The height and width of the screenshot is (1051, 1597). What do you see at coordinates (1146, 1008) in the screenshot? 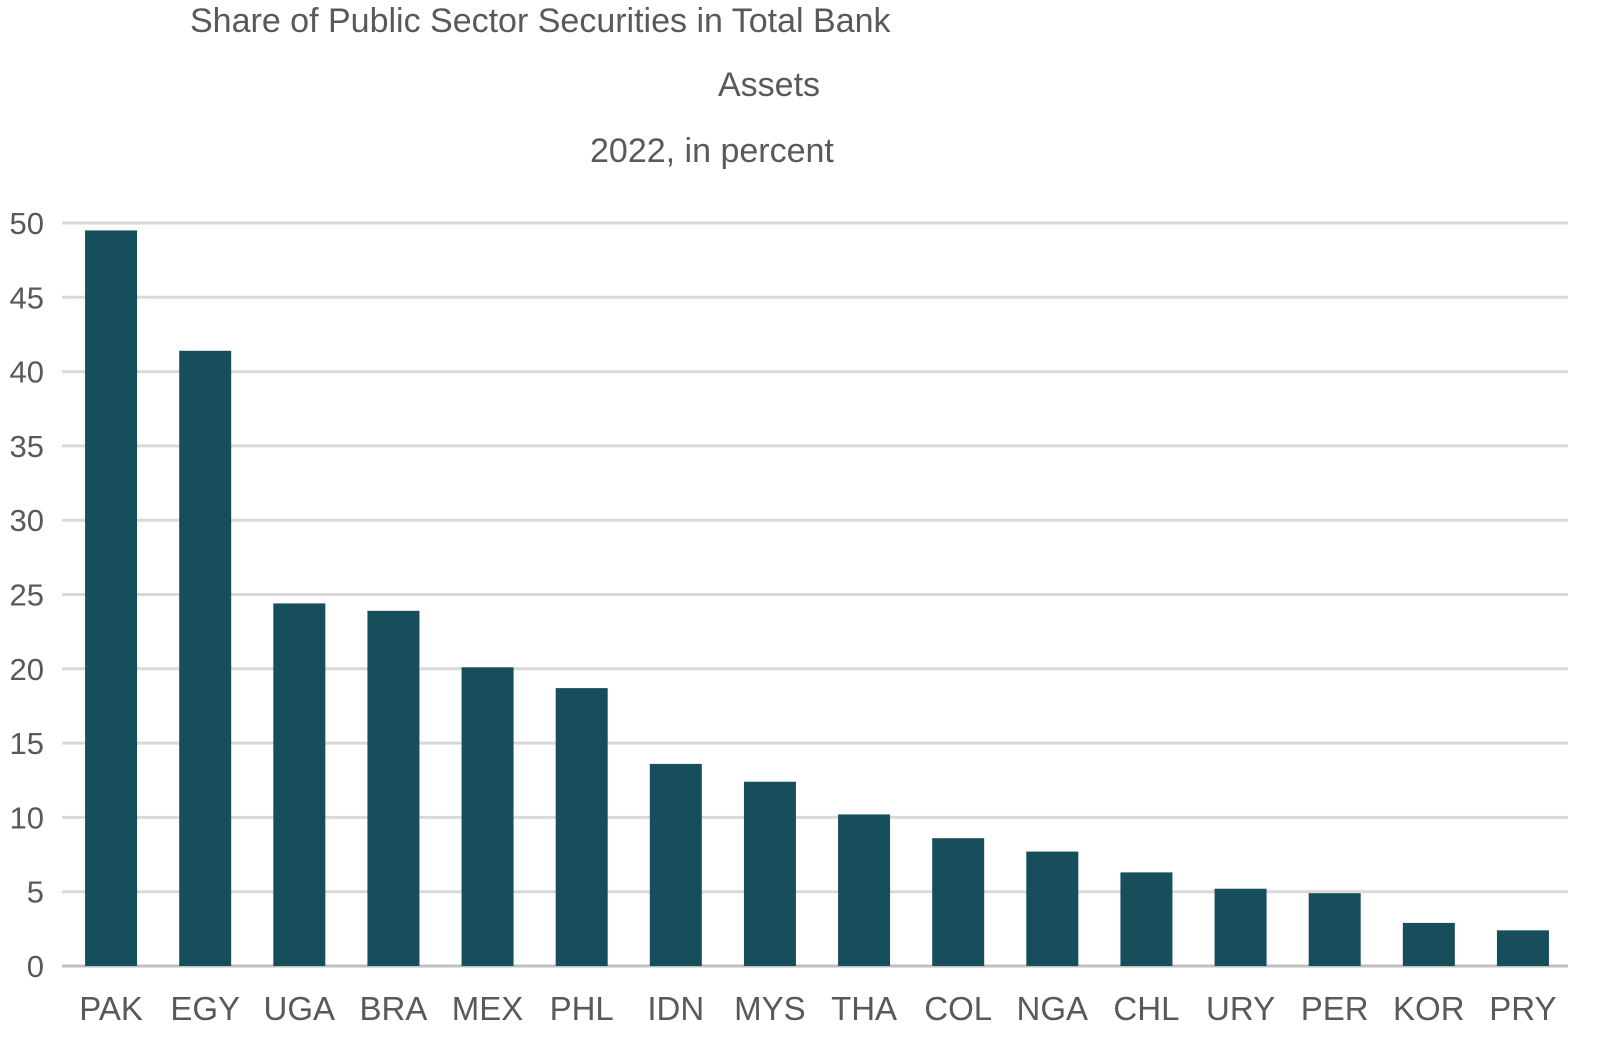
I see `x-tick-label: CHL` at bounding box center [1146, 1008].